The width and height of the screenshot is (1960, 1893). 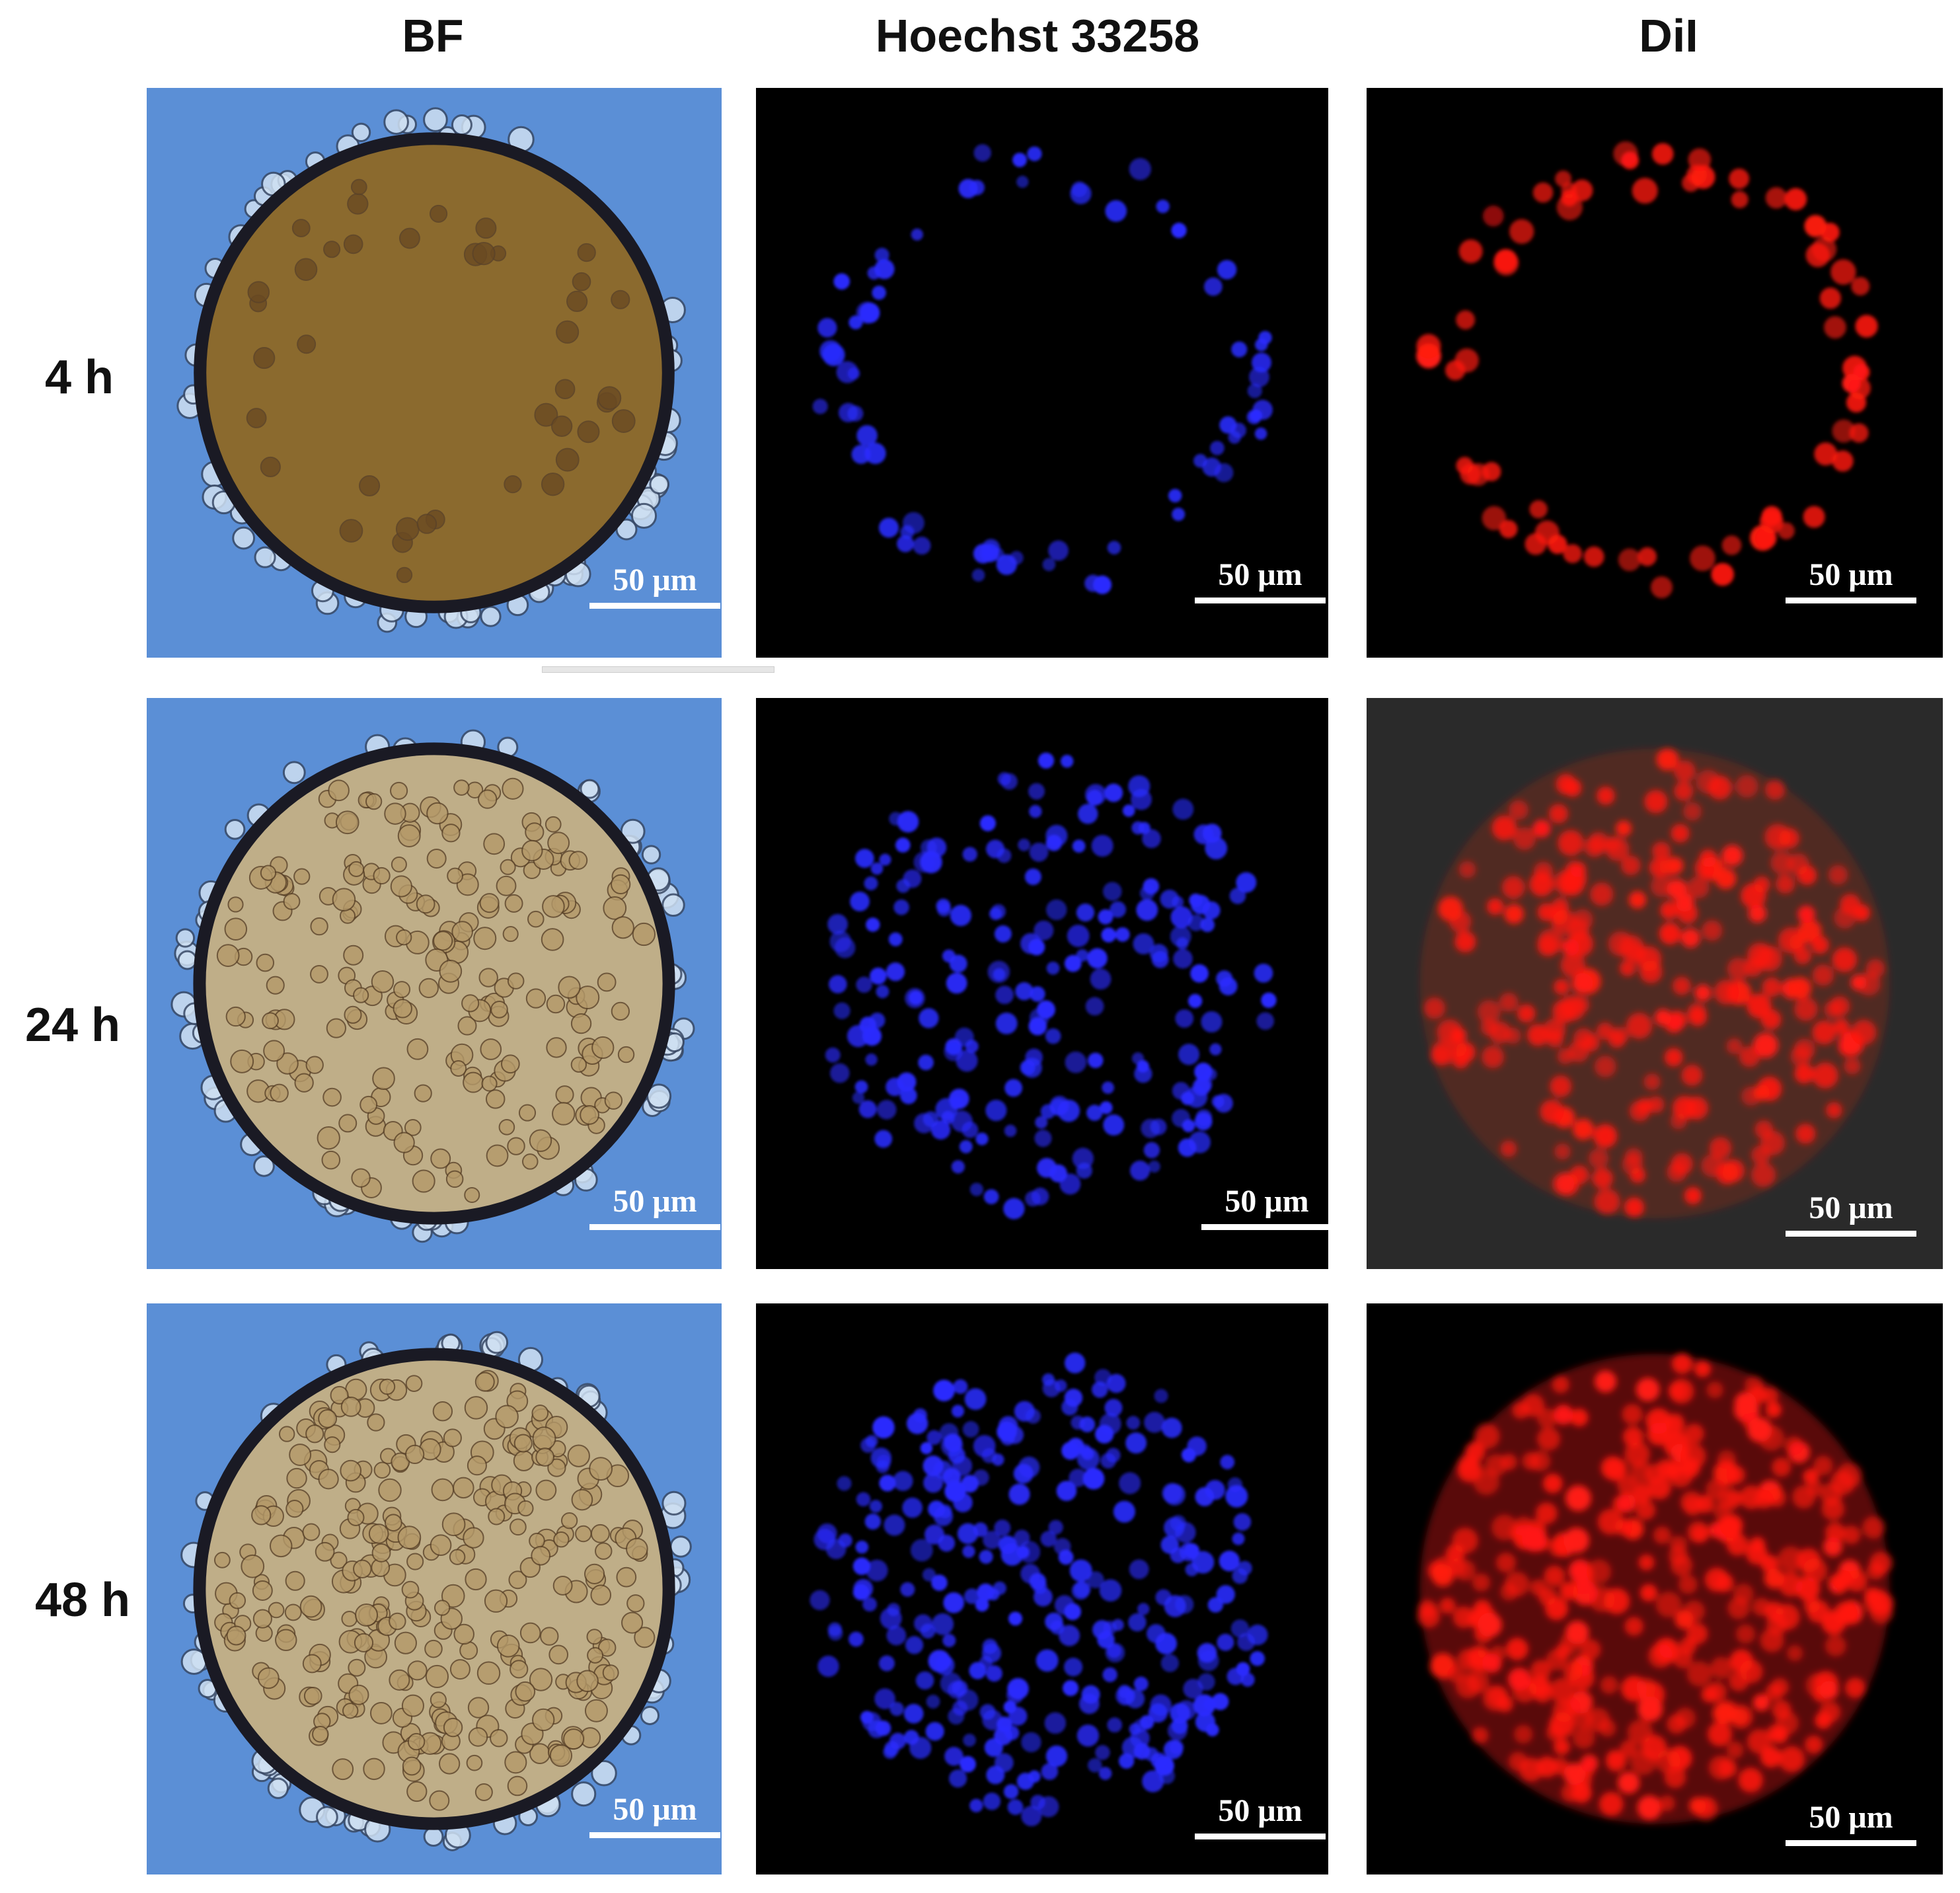 I want to click on hoechst-panel-48h, so click(x=1042, y=1588).